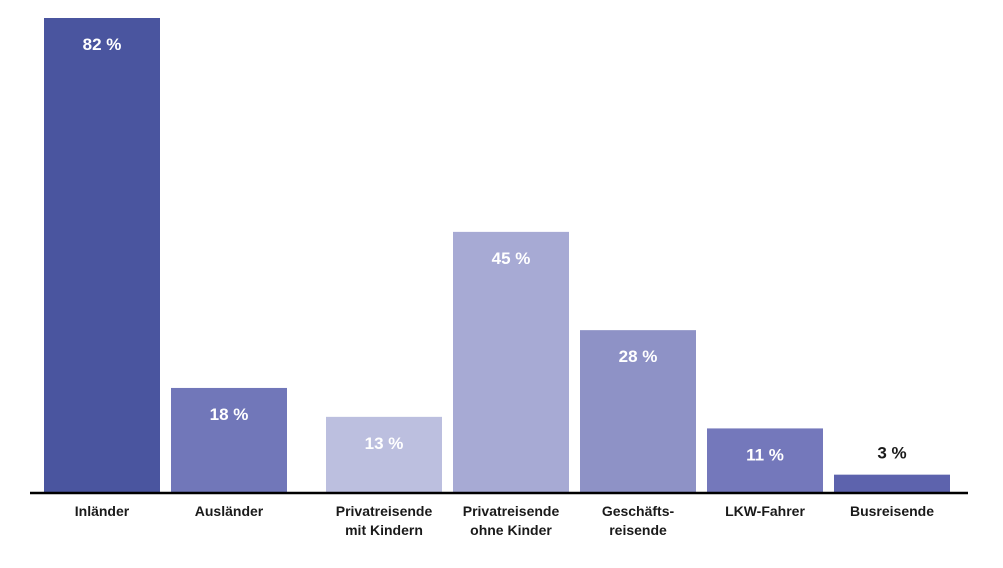 The height and width of the screenshot is (568, 1003). I want to click on category-label-5: LKW-Fahrer, so click(765, 511).